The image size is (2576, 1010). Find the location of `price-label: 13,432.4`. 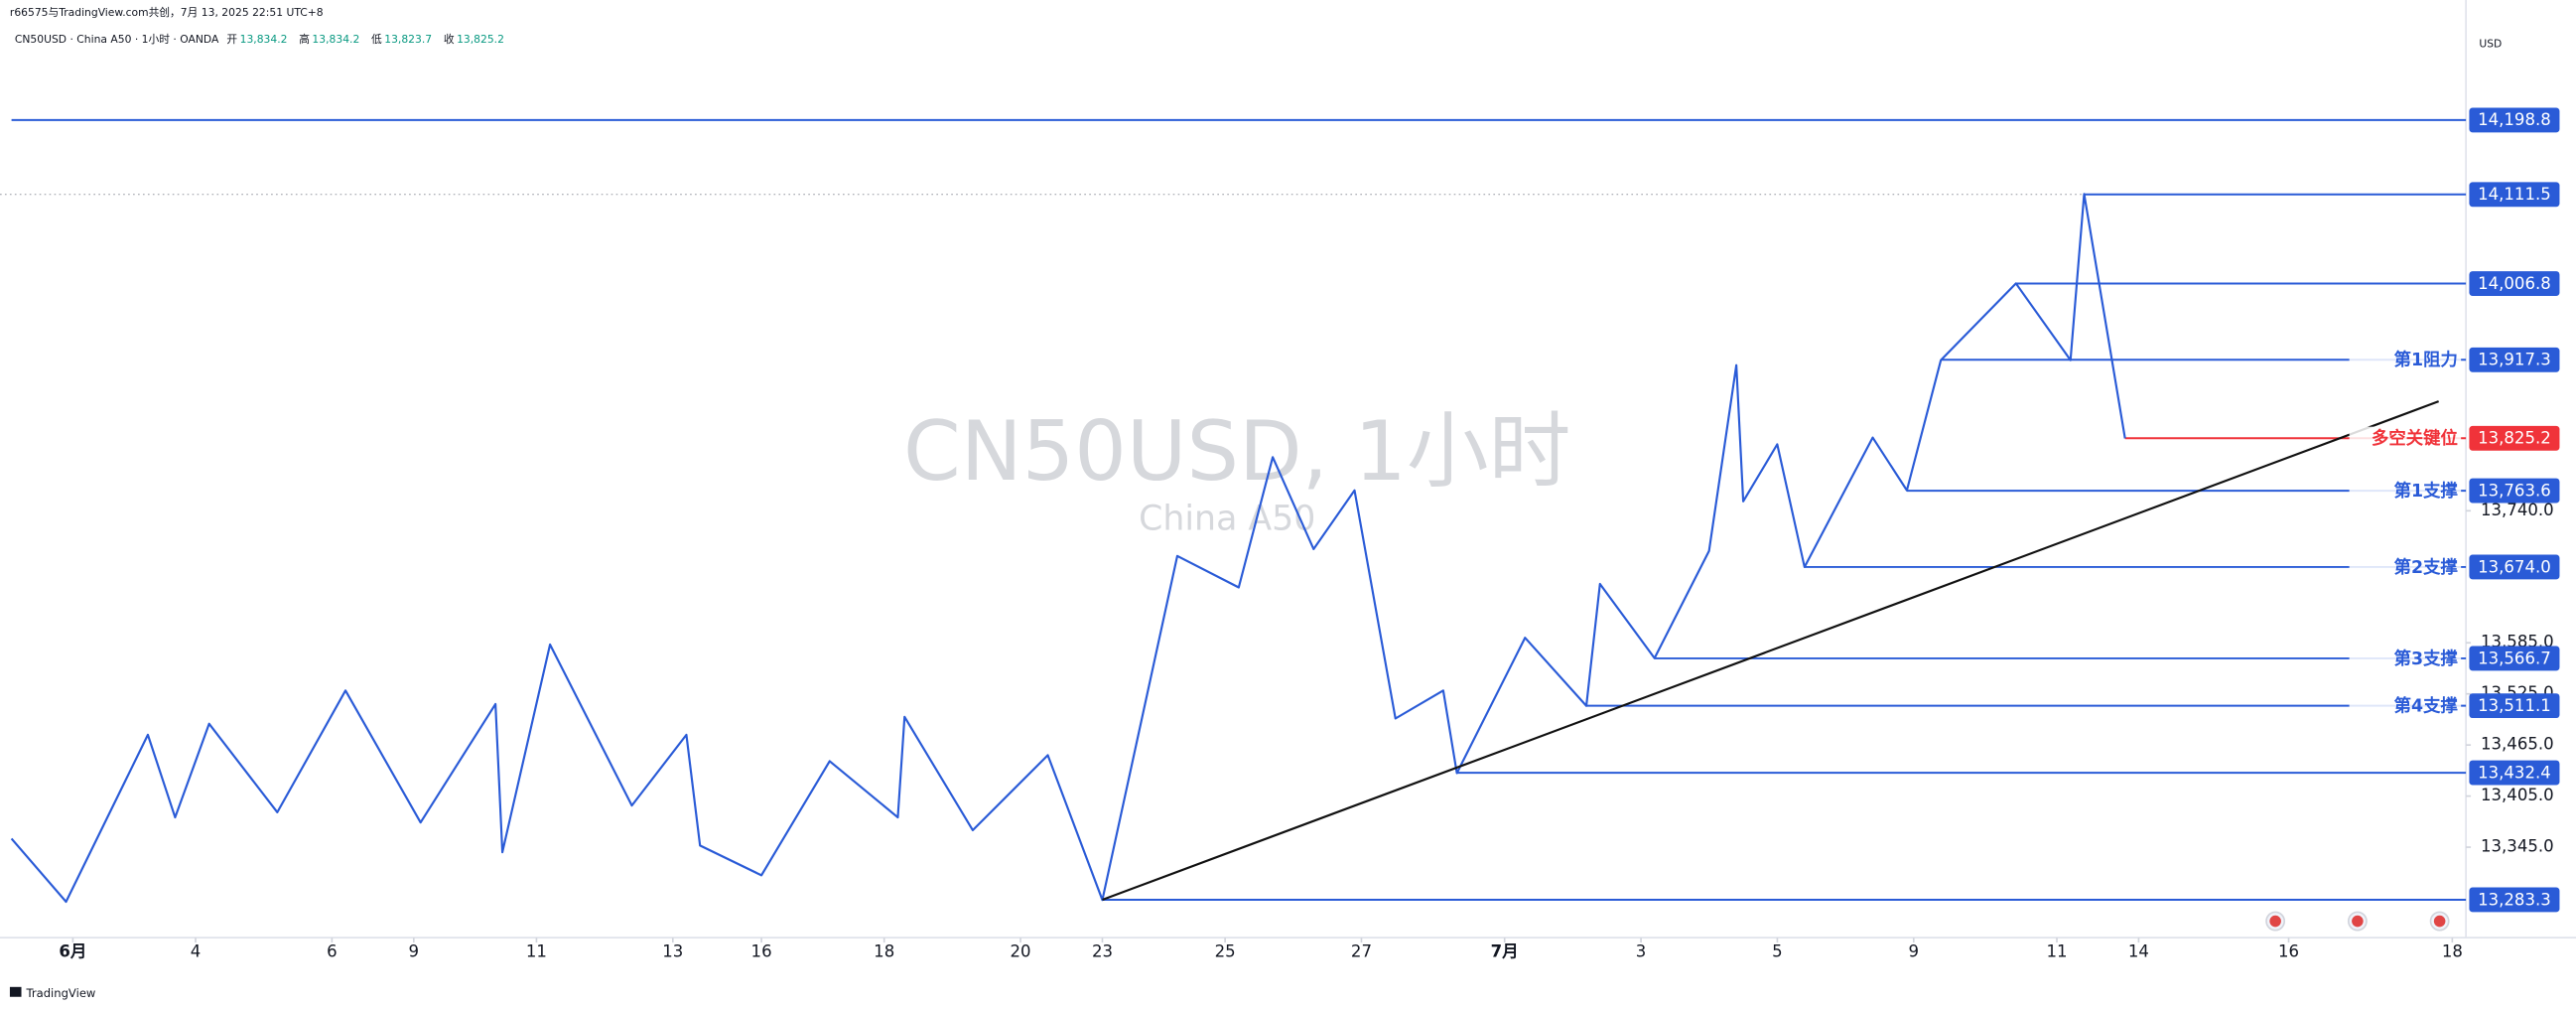

price-label: 13,432.4 is located at coordinates (2514, 772).